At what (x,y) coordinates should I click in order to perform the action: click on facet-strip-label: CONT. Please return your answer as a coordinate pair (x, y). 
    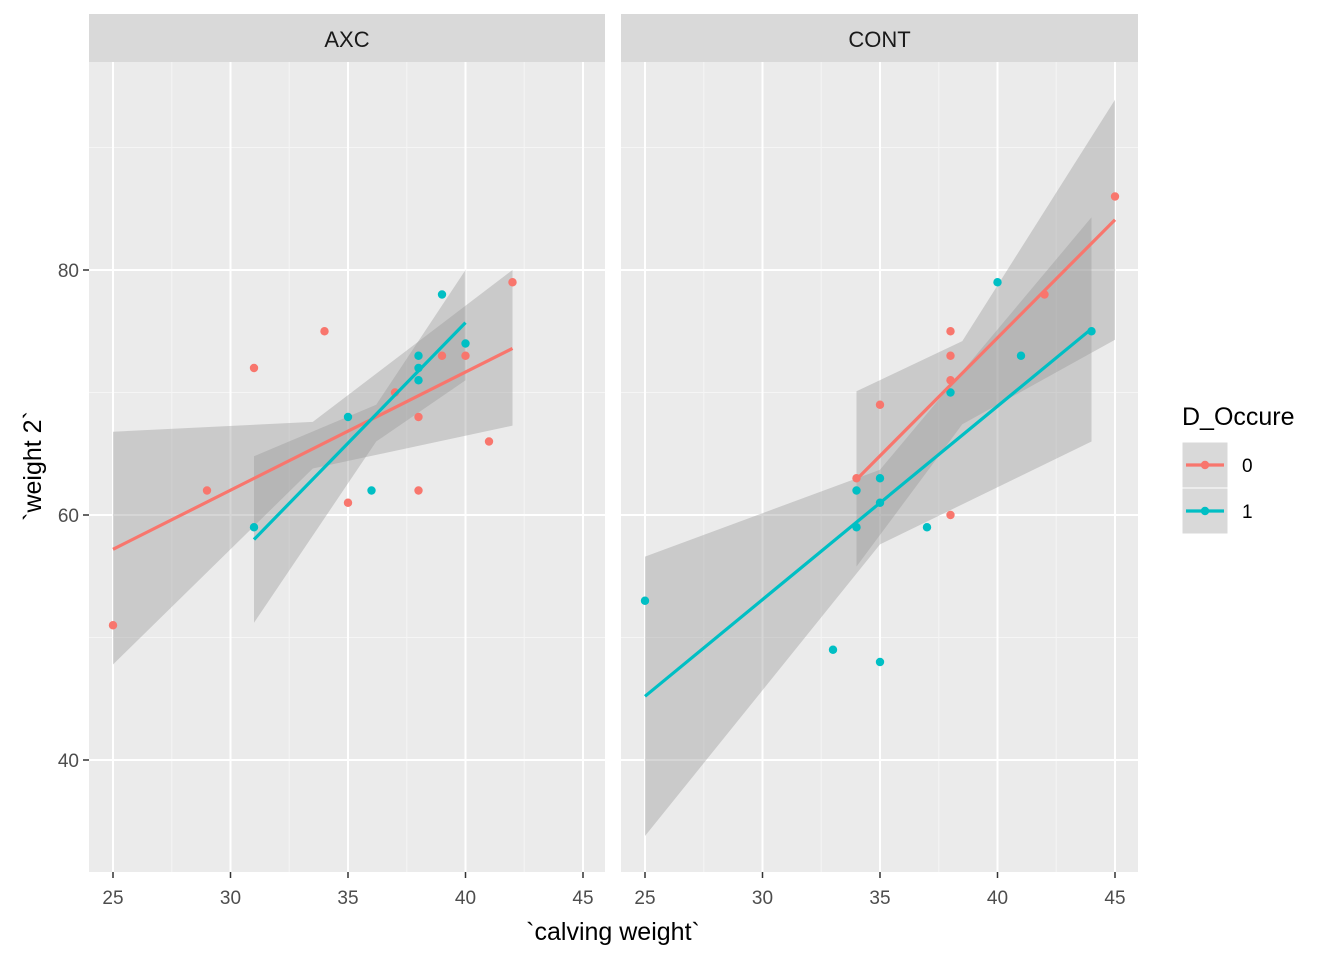
    Looking at the image, I should click on (879, 39).